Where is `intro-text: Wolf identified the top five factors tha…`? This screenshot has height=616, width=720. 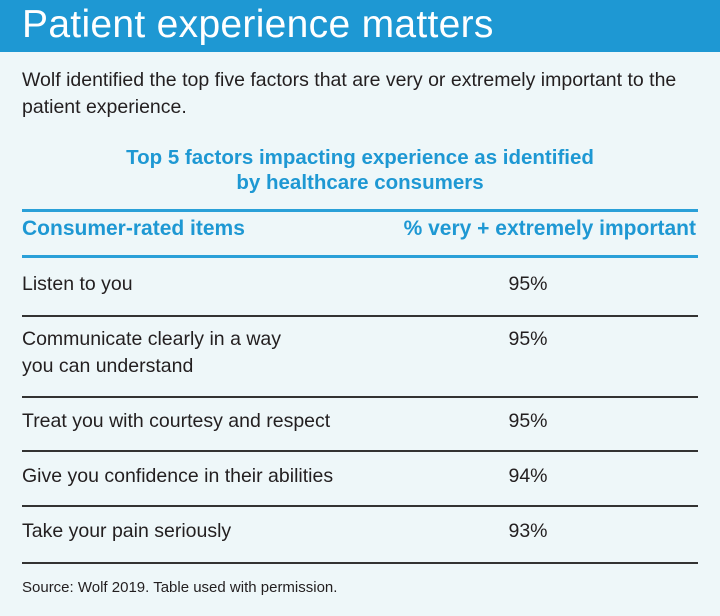 intro-text: Wolf identified the top five factors tha… is located at coordinates (349, 93).